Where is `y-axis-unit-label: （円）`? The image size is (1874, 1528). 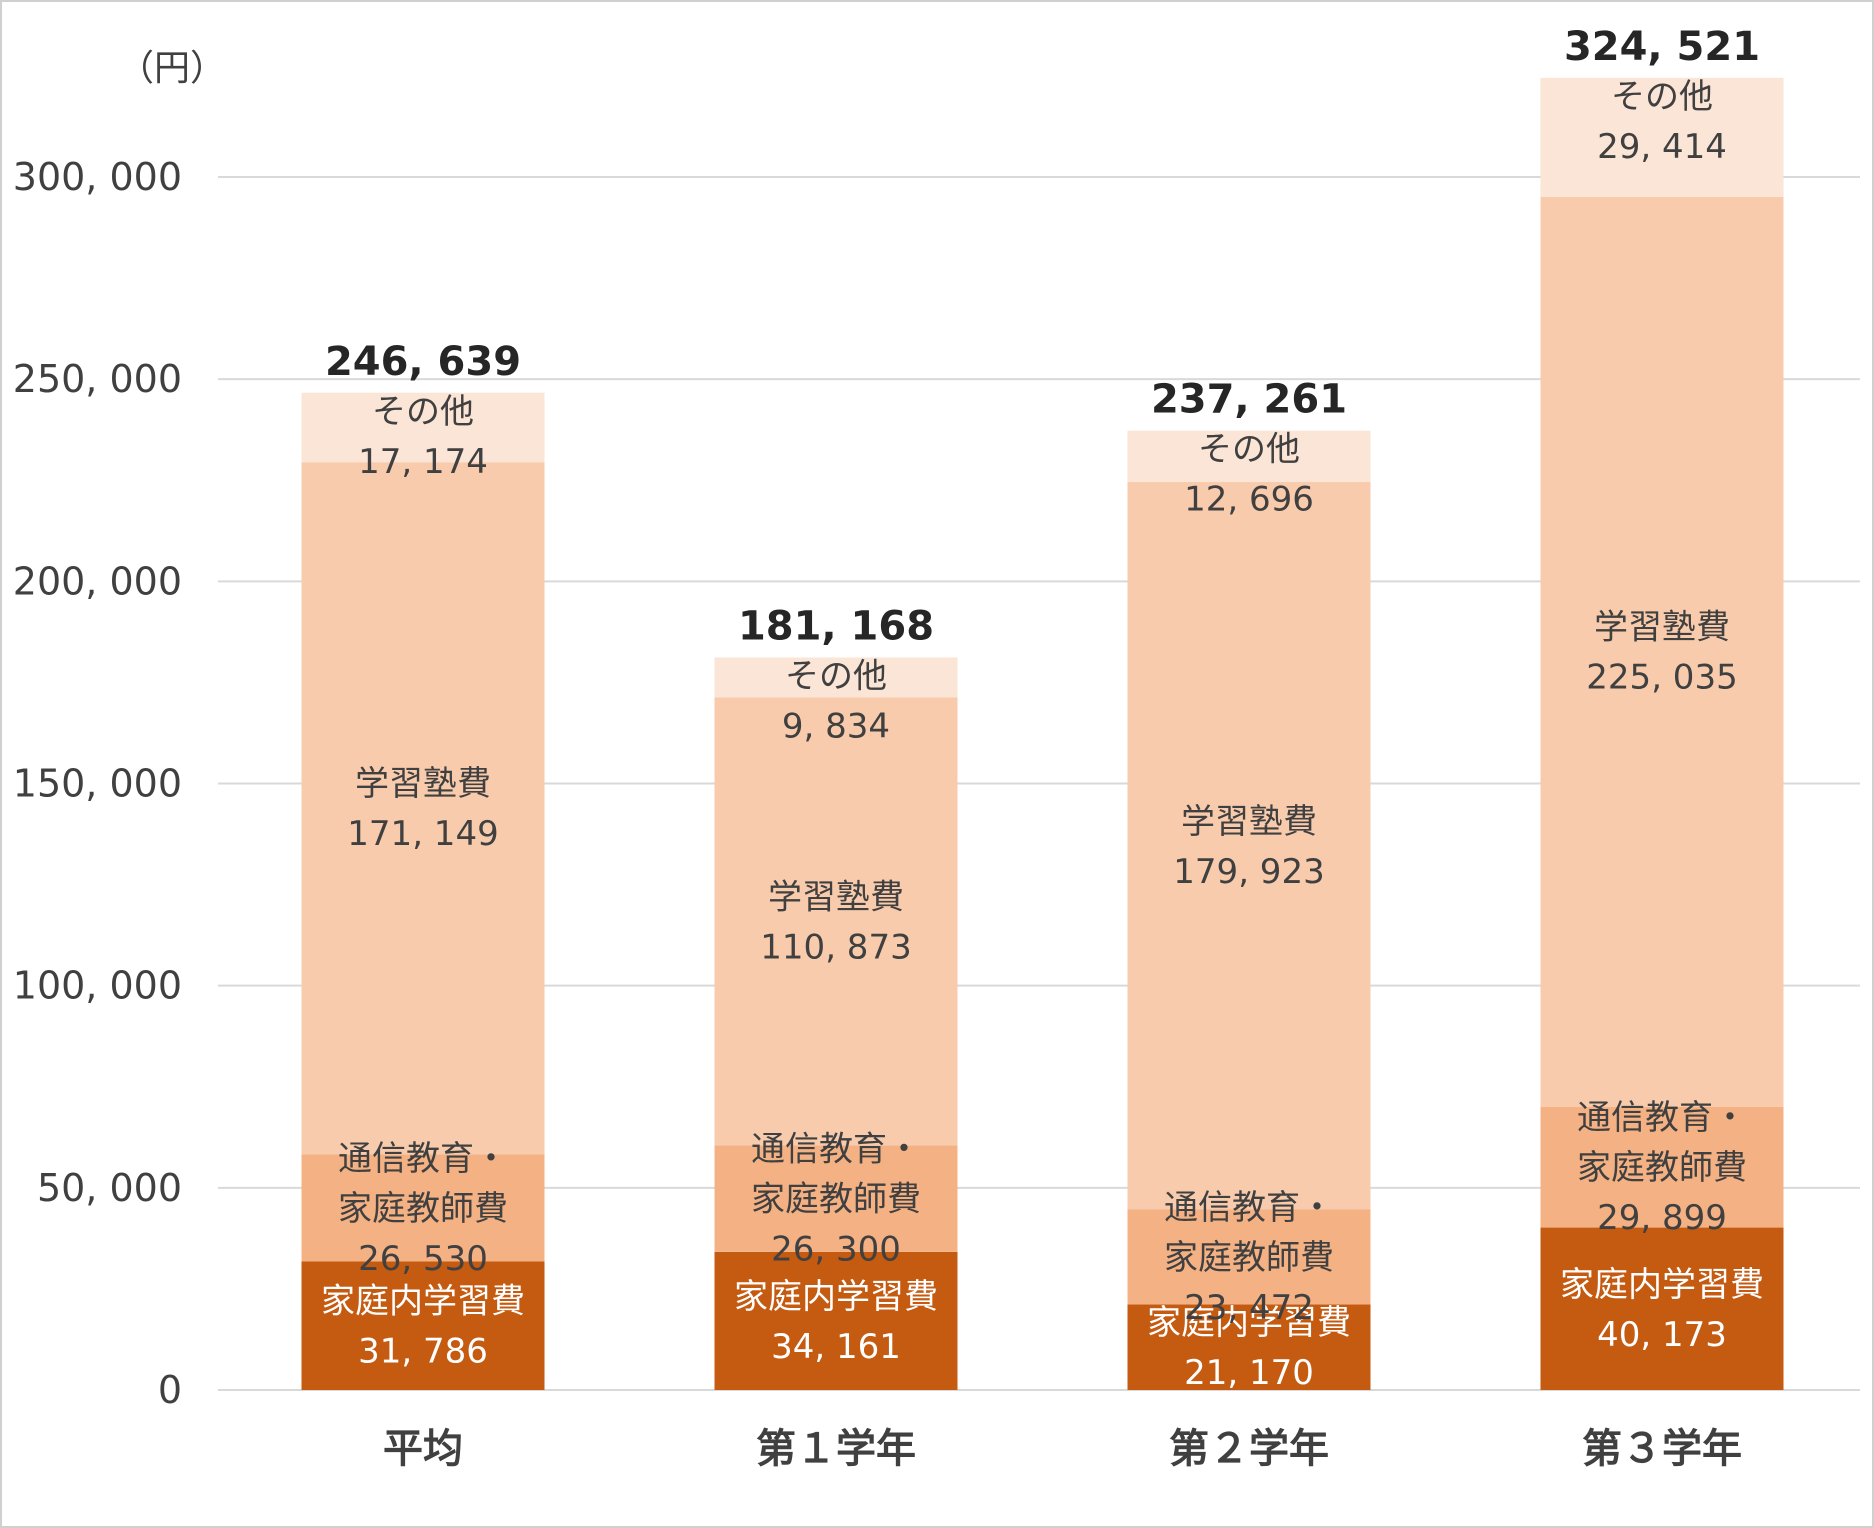
y-axis-unit-label: （円） is located at coordinates (172, 68).